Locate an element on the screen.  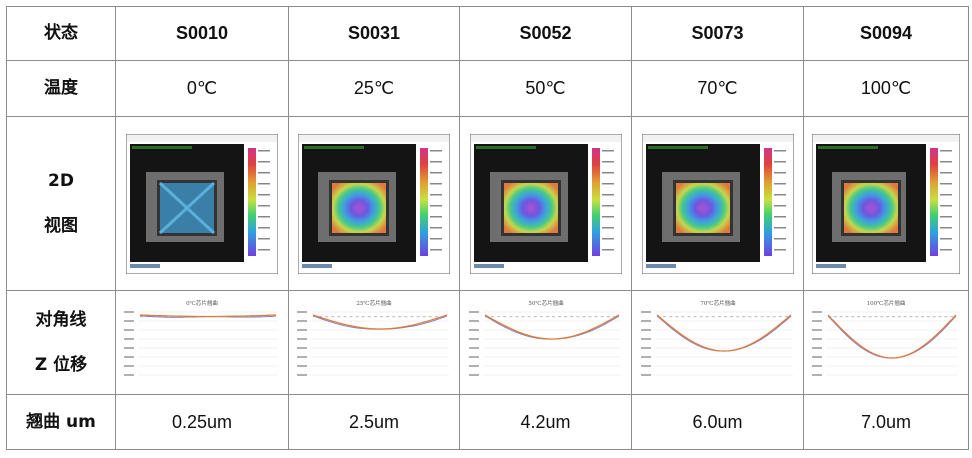
temperature-row: 温度 0℃ 25℃ 50℃ 70℃ 100℃ is located at coordinates (487, 88).